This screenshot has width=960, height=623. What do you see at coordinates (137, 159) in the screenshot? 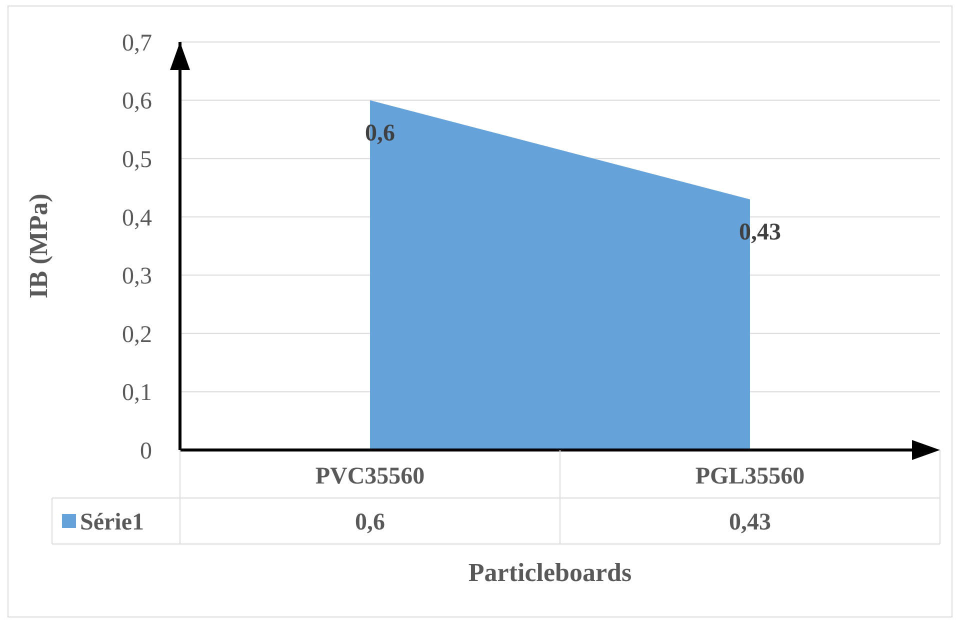
I see `y-tick-label: 0,5` at bounding box center [137, 159].